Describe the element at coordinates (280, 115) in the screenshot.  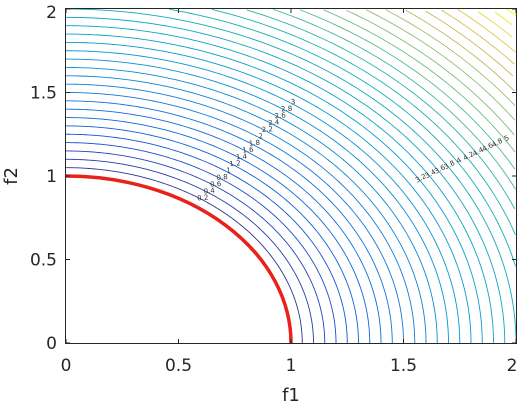
I see `contour-level-label: 2.6` at that location.